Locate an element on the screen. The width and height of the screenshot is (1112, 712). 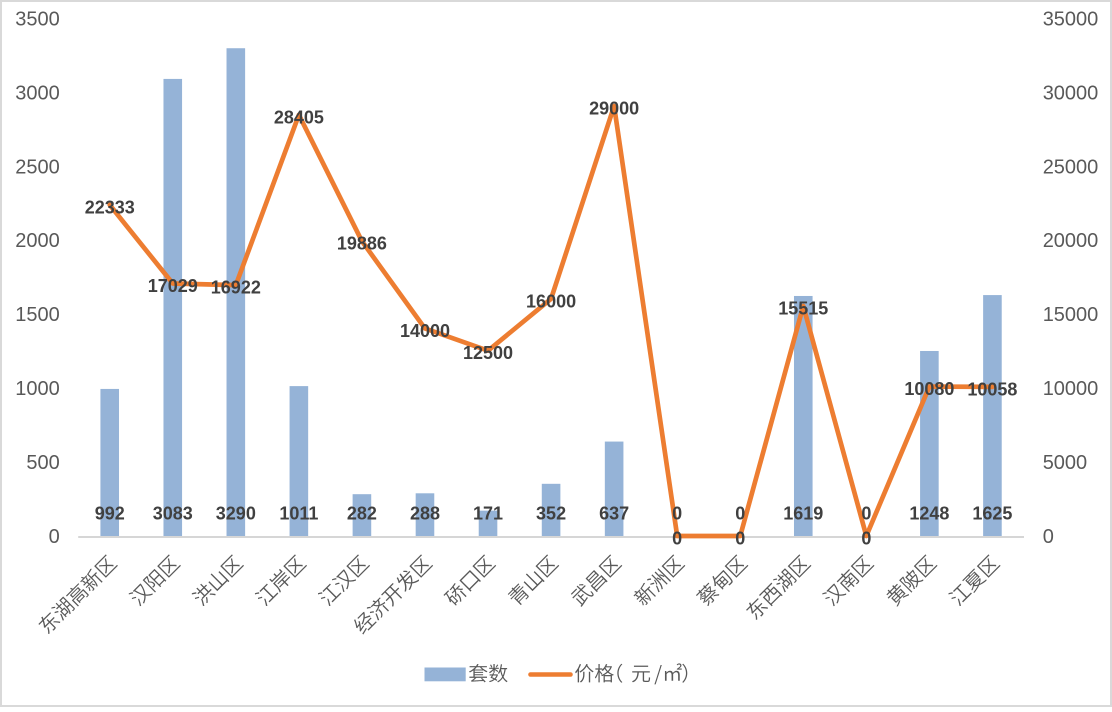
svg-text: 1500 is located at coordinates (37, 315).